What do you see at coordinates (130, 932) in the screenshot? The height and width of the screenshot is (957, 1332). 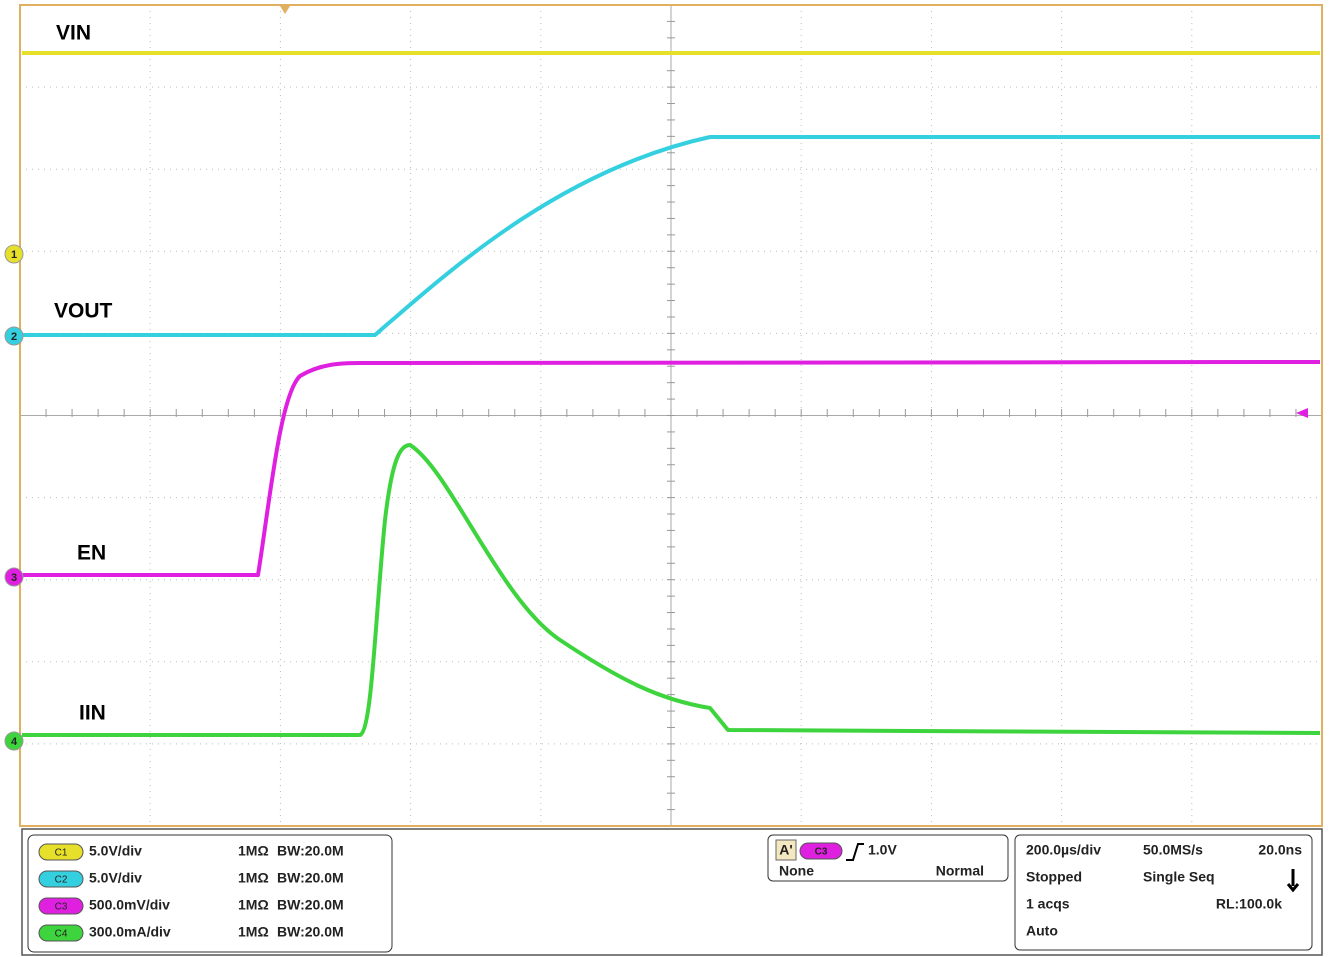 I see `channel-scale: 300.0mA/div` at bounding box center [130, 932].